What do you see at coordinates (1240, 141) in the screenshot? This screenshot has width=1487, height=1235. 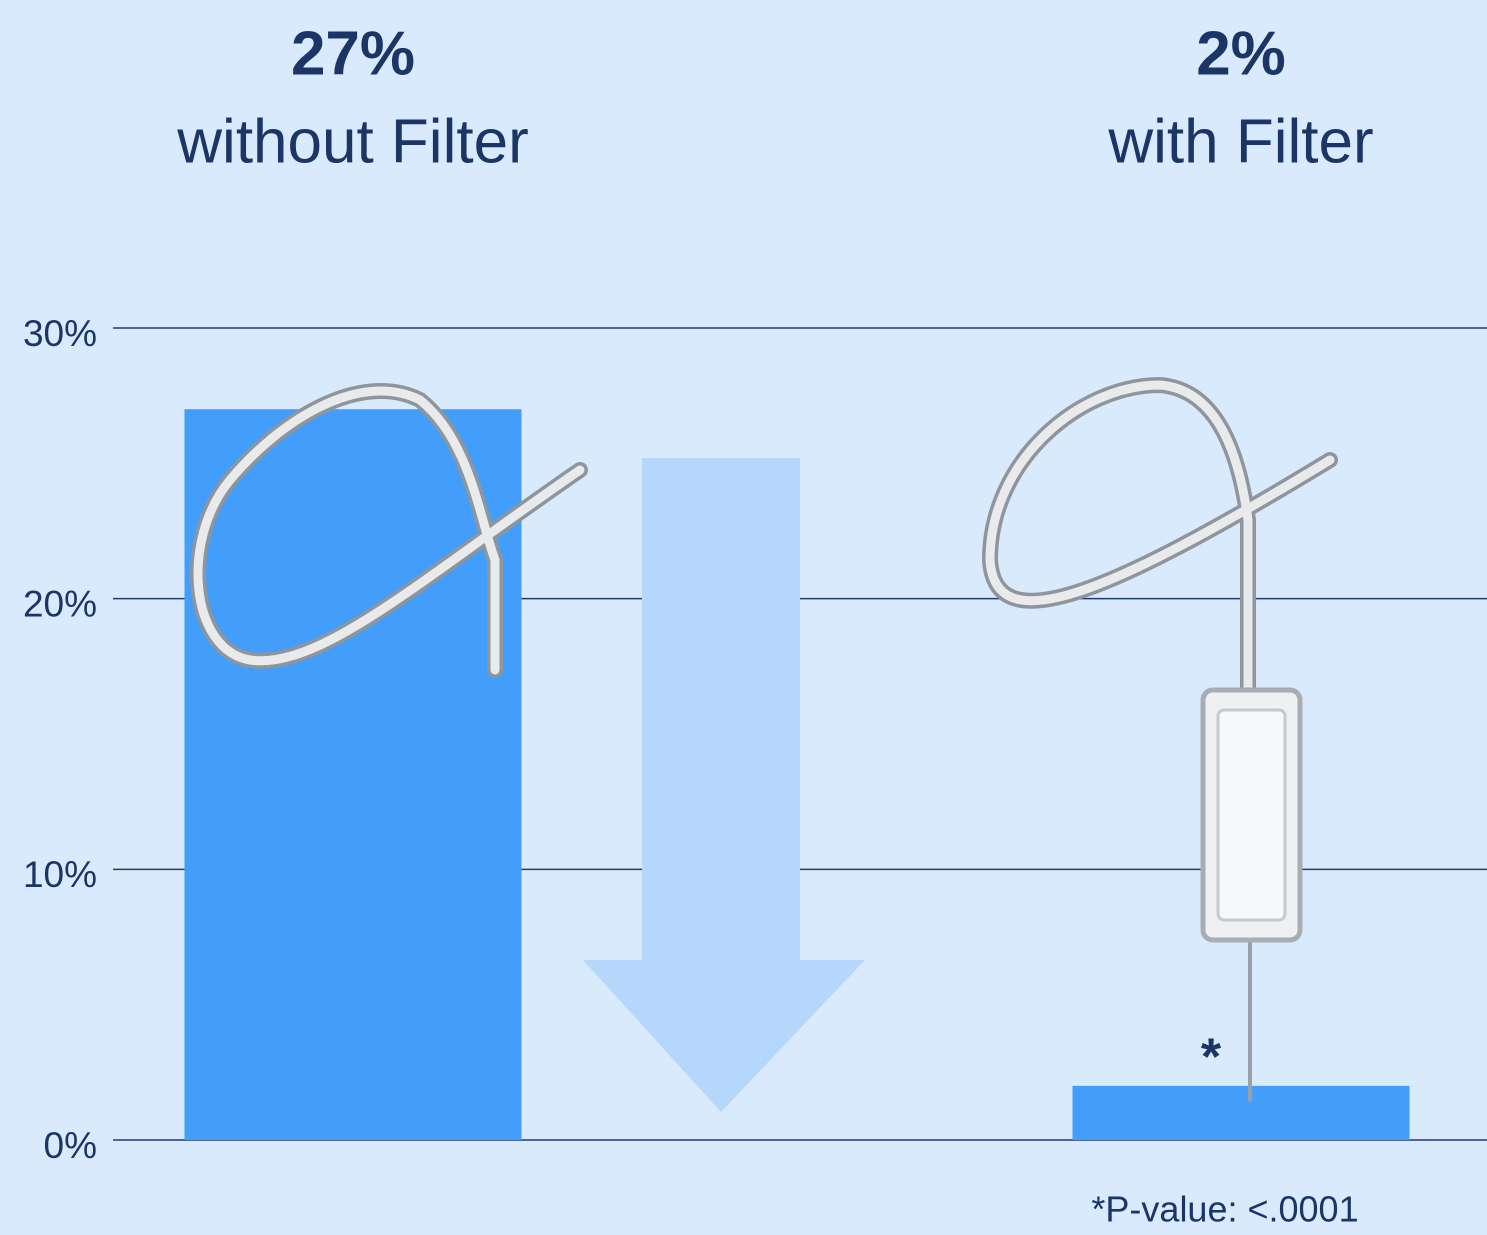 I see `category-label: with Filter` at bounding box center [1240, 141].